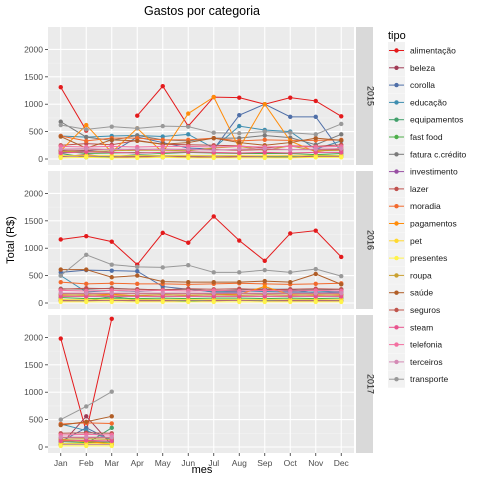  Describe the element at coordinates (33, 392) in the screenshot. I see `y-tick-label: 1000` at that location.